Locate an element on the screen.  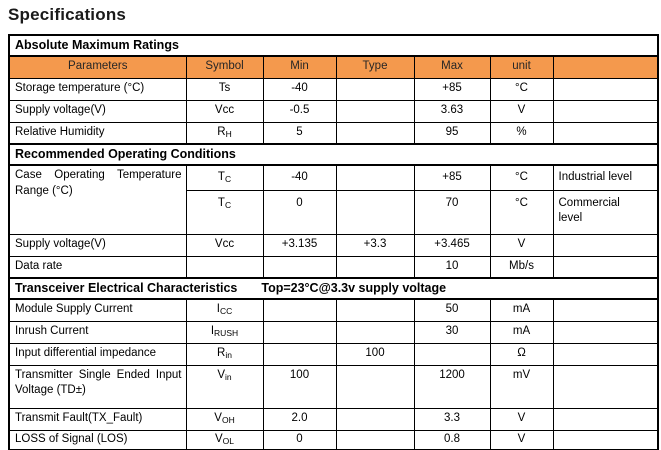
page-title: Specifications is located at coordinates (67, 14).